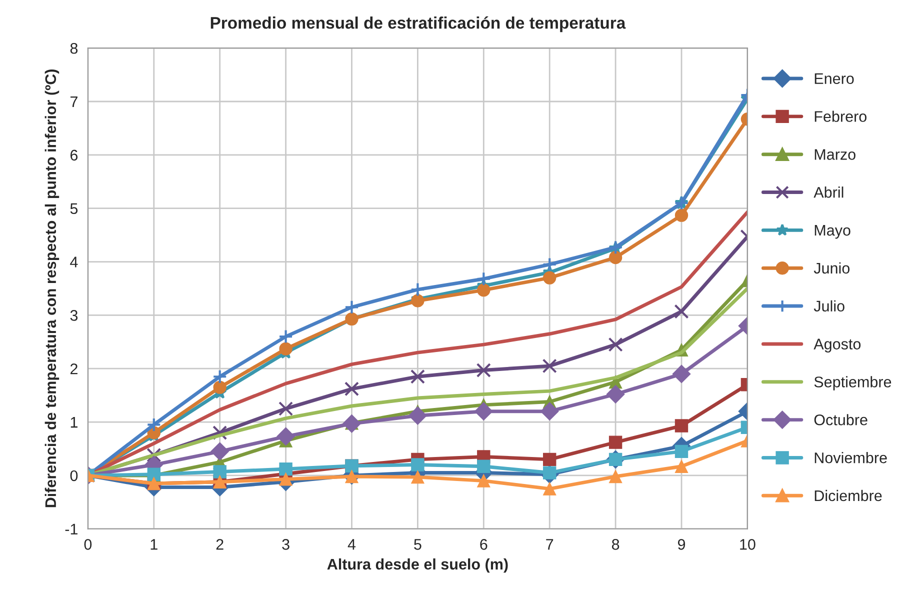  I want to click on legend-label: Febrero, so click(840, 116).